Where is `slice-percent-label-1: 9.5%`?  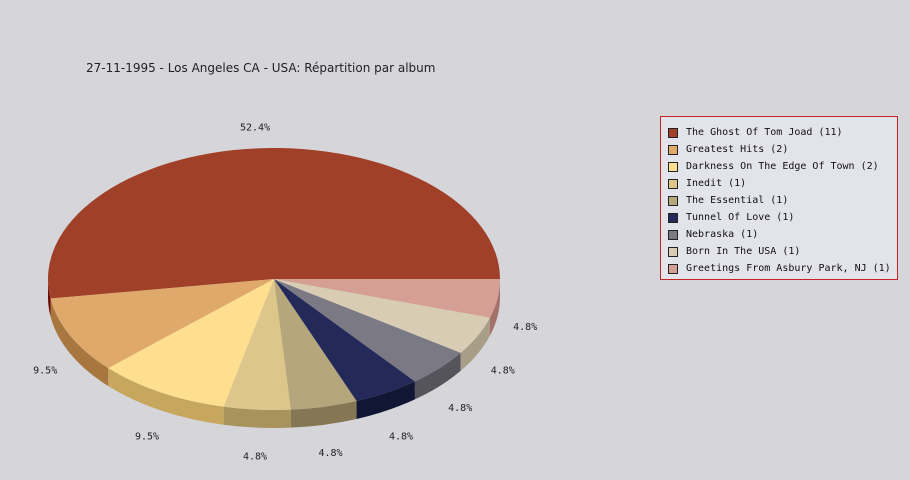 slice-percent-label-1: 9.5% is located at coordinates (45, 370).